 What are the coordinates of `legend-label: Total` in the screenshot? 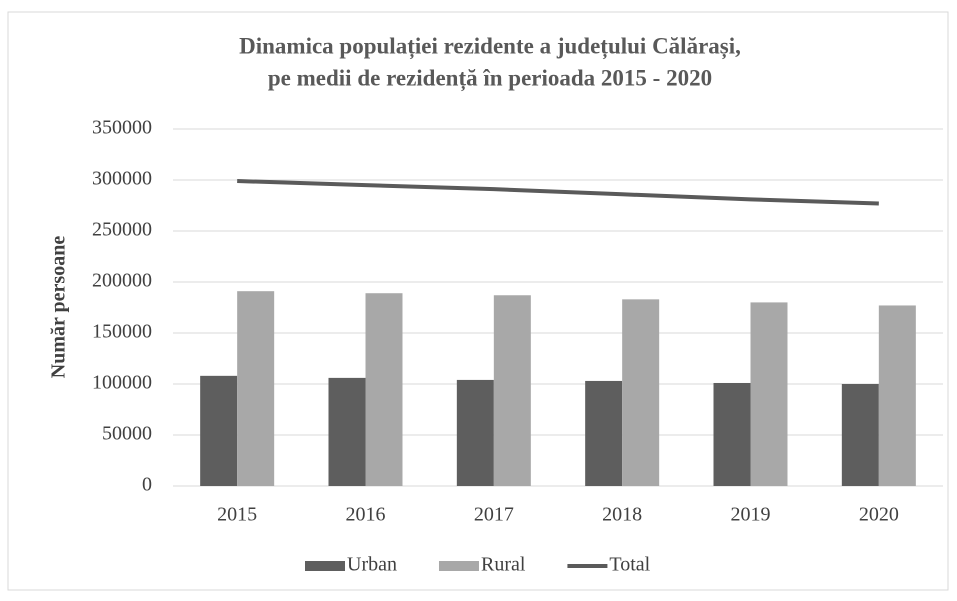 It's located at (629, 565).